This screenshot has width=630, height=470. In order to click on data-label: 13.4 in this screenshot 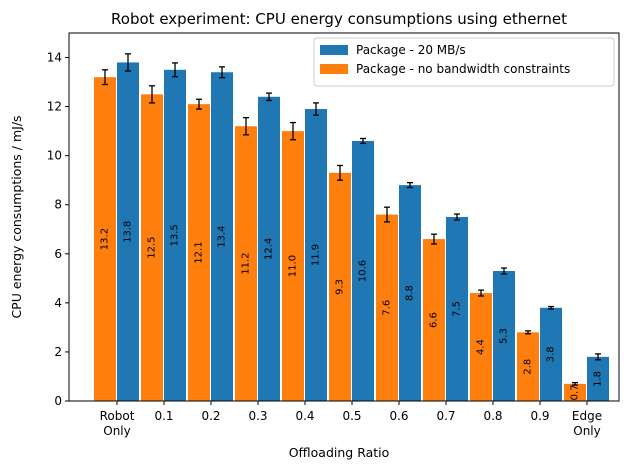, I will do `click(222, 236)`.